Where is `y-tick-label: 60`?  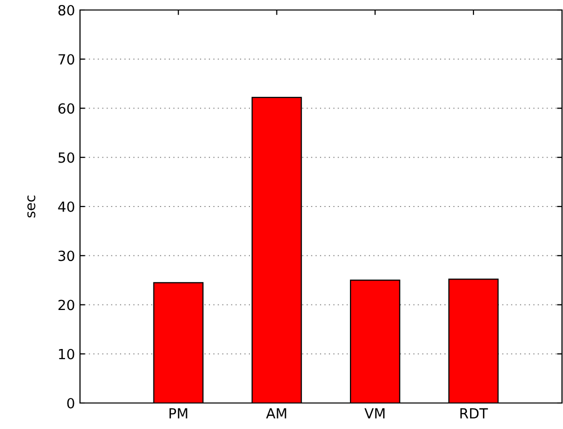 y-tick-label: 60 is located at coordinates (66, 108).